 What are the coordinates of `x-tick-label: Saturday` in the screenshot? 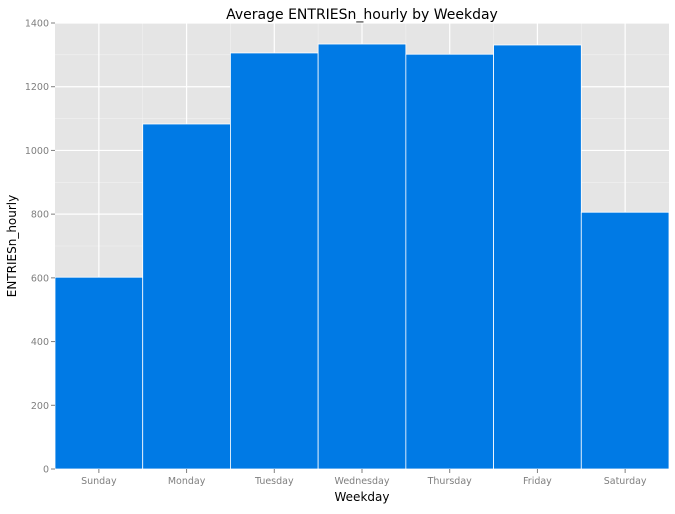 It's located at (625, 481).